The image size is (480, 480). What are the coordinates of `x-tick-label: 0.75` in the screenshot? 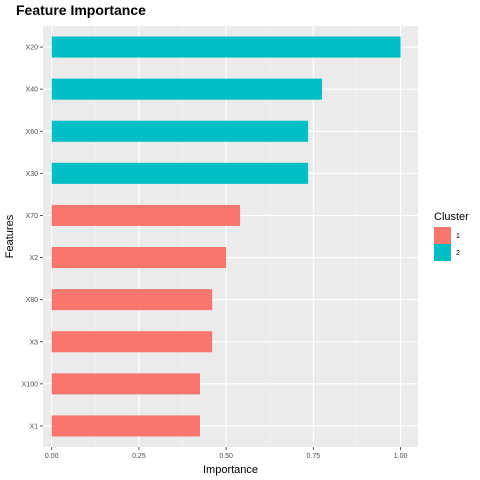 It's located at (314, 456).